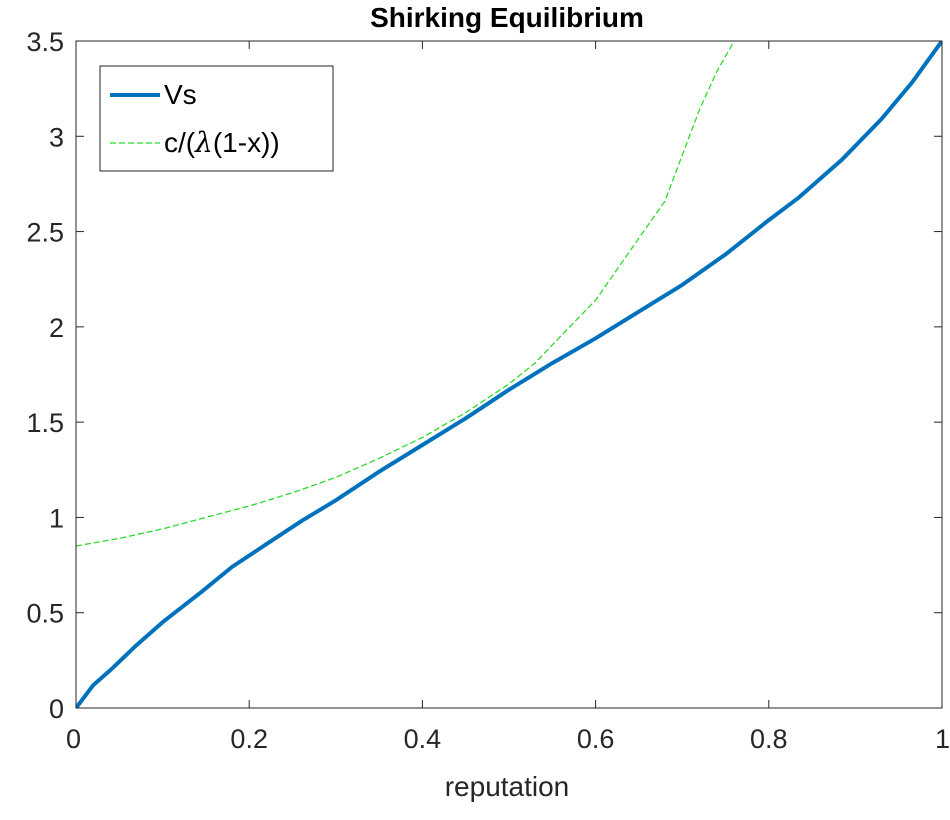  What do you see at coordinates (45, 423) in the screenshot?
I see `y-tick-label: 1.5` at bounding box center [45, 423].